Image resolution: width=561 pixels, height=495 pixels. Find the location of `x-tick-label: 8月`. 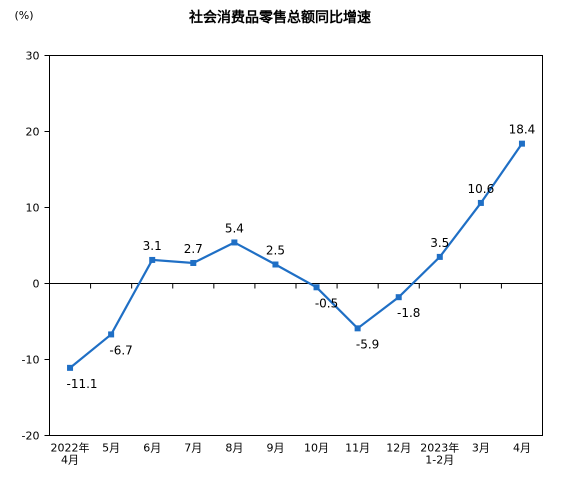

x-tick-label: 8月 is located at coordinates (234, 448).